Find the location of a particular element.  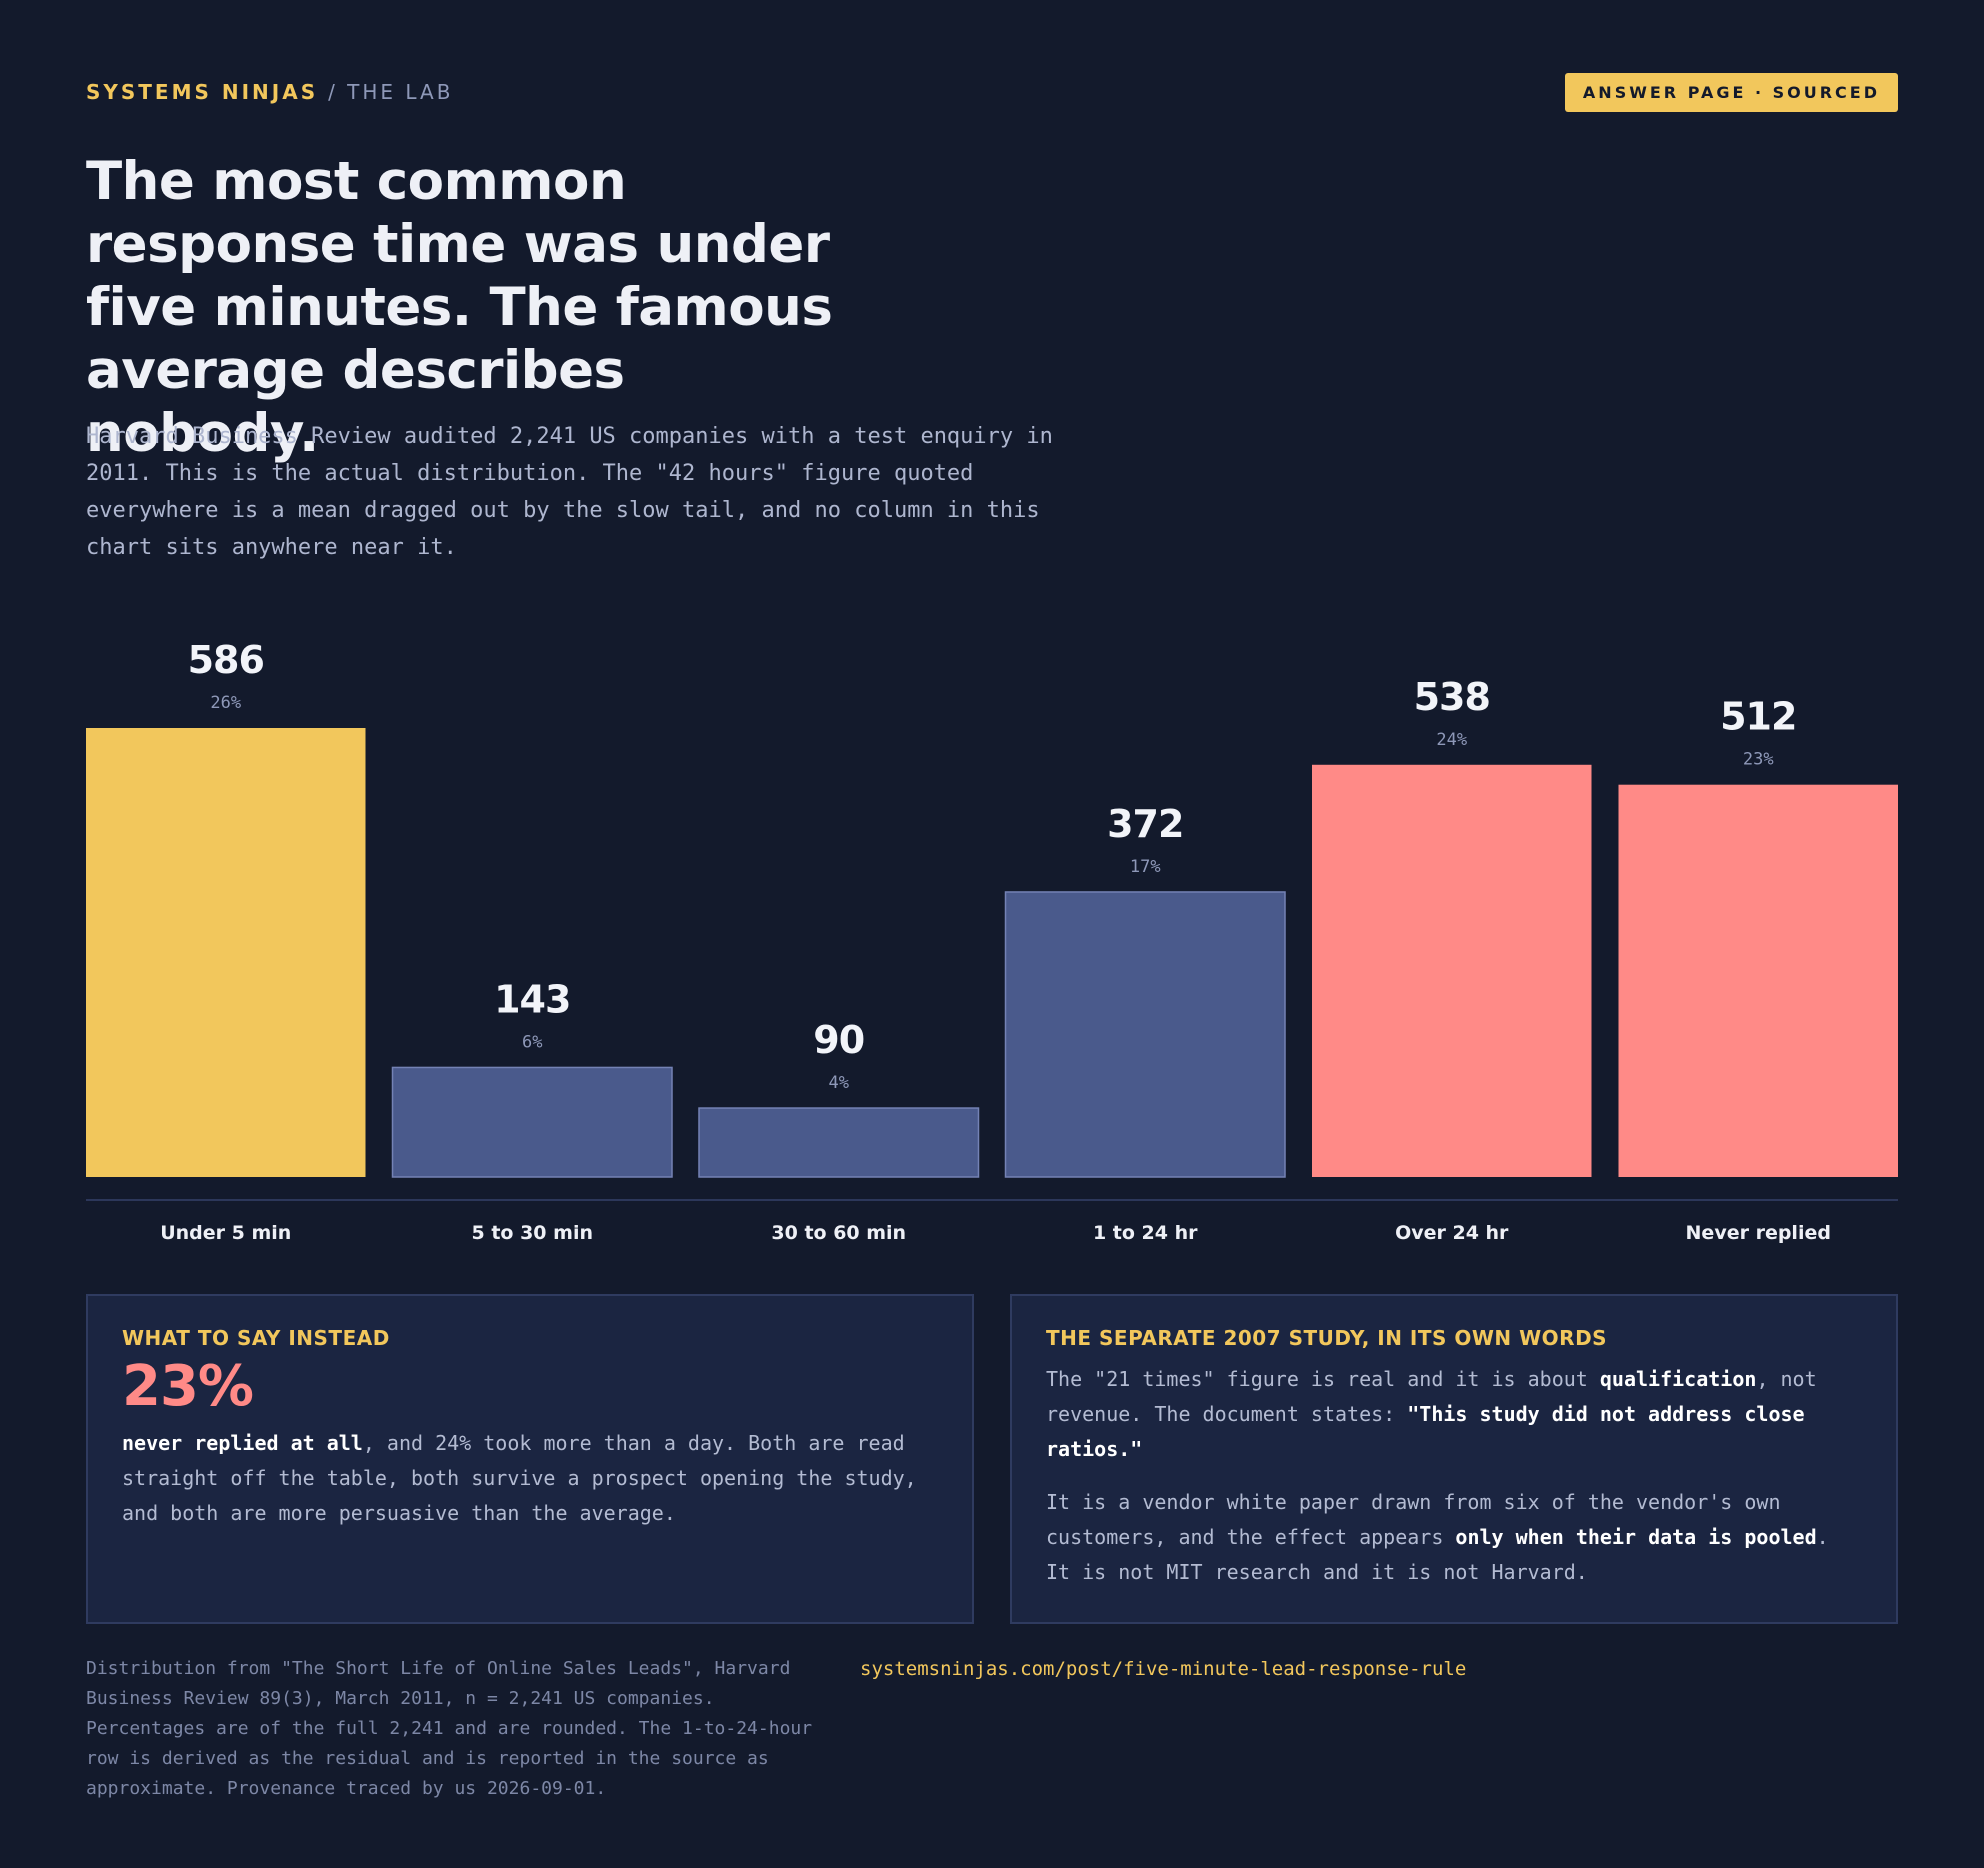

bar-percent-label: 4% is located at coordinates (839, 1083).